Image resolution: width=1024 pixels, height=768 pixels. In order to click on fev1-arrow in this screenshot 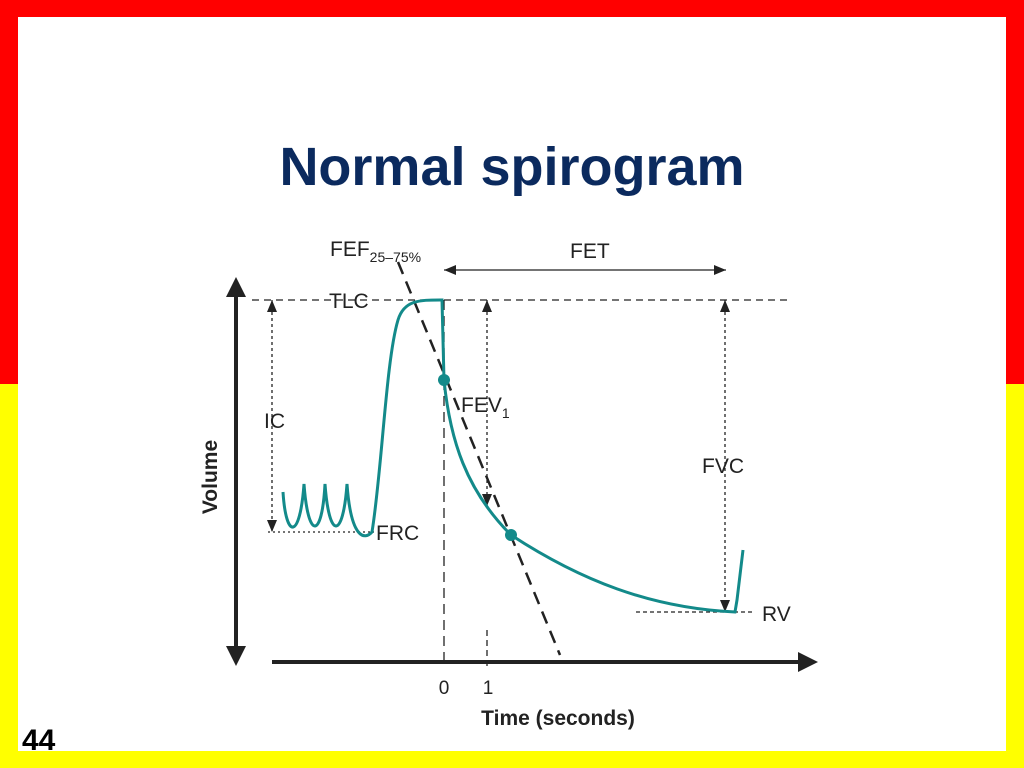, I will do `click(487, 403)`.